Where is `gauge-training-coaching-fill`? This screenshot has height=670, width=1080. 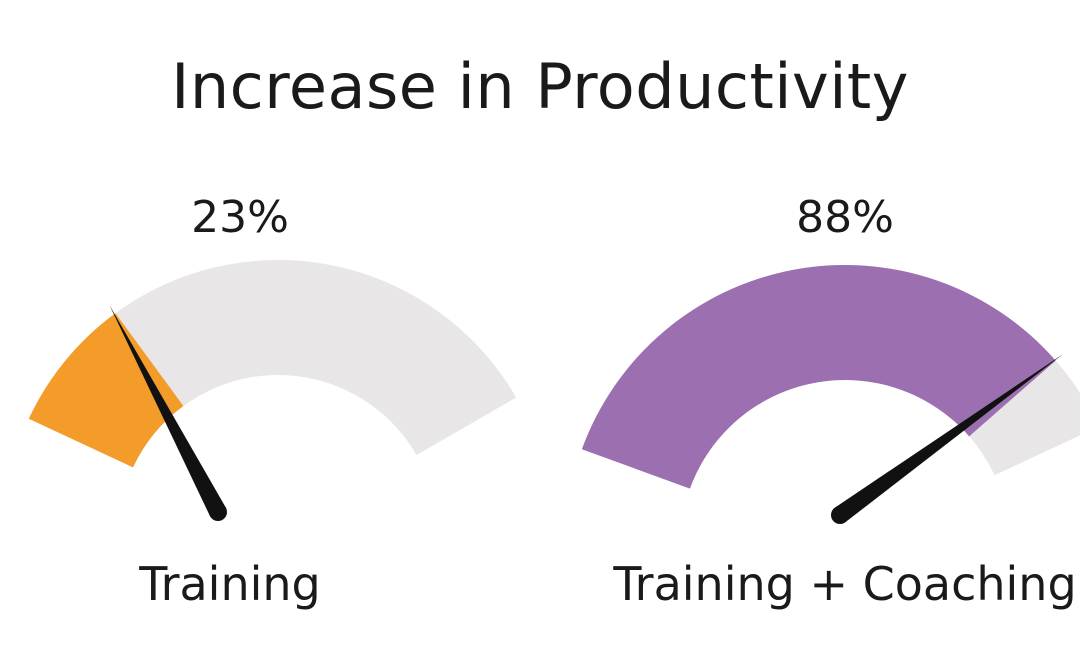
gauge-training-coaching-fill is located at coordinates (818, 376).